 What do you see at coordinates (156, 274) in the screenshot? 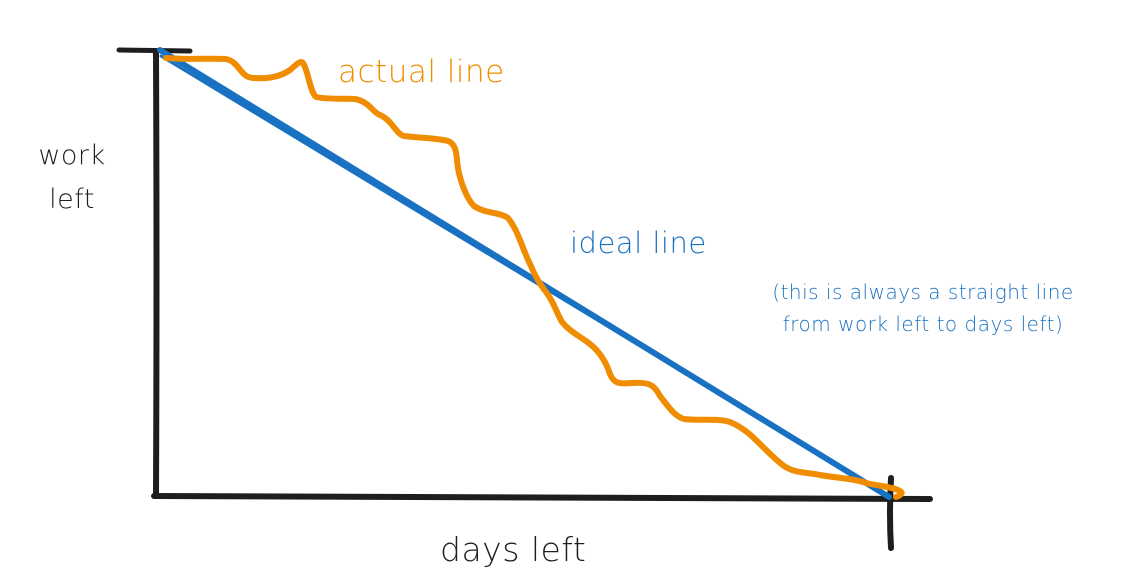
I see `y-axis` at bounding box center [156, 274].